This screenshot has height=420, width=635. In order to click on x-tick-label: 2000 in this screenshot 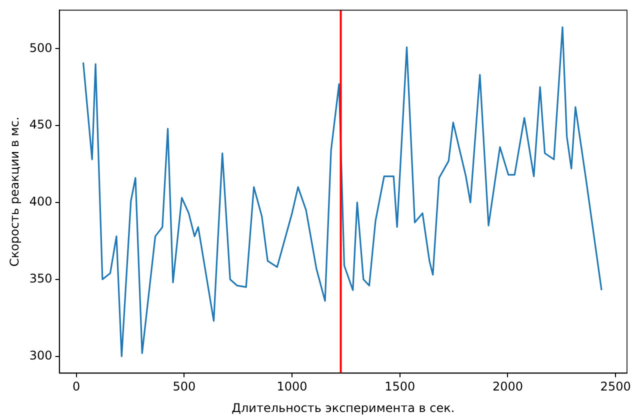, I will do `click(507, 387)`.